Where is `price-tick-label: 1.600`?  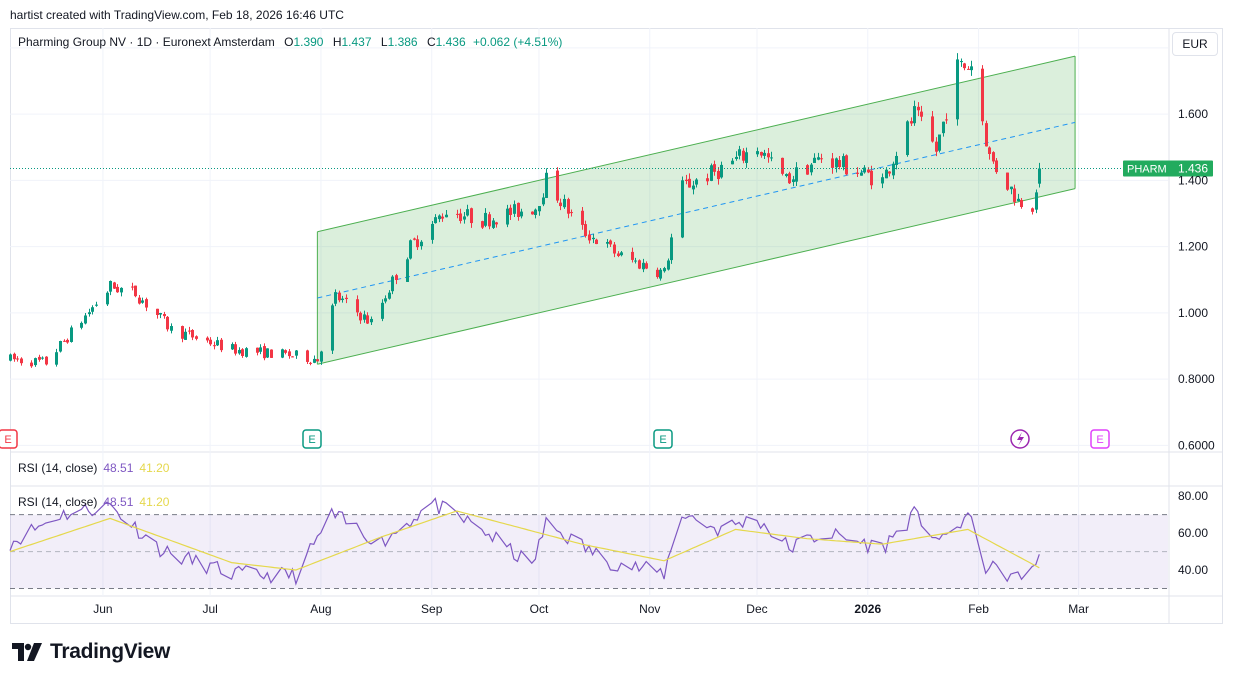
price-tick-label: 1.600 is located at coordinates (1193, 114).